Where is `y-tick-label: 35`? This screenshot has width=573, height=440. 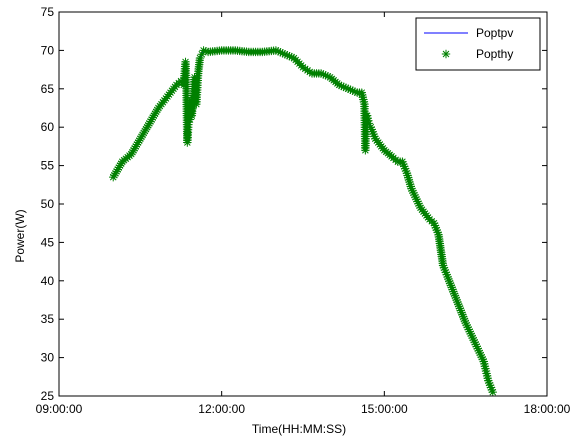 y-tick-label: 35 is located at coordinates (48, 319).